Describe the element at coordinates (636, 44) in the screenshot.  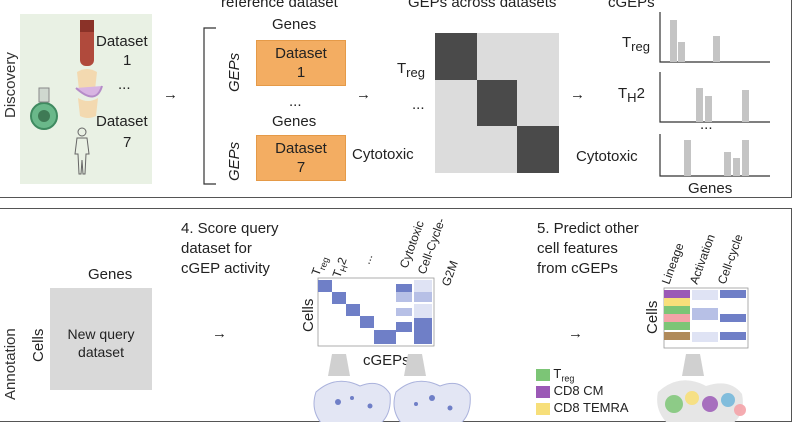
I see `cgep-treg-label: Treg` at that location.